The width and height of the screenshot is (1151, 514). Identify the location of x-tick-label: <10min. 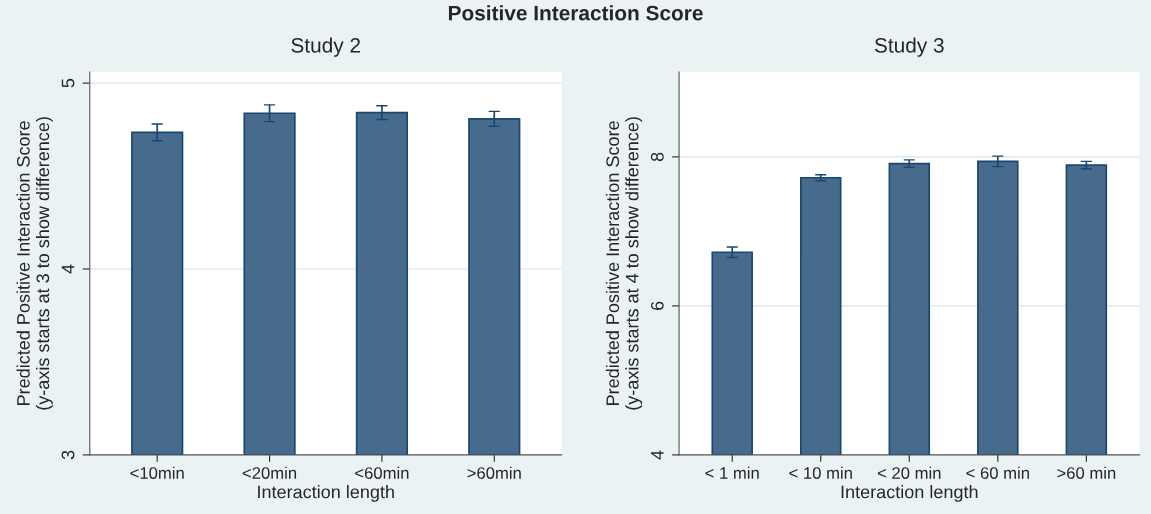
(157, 472).